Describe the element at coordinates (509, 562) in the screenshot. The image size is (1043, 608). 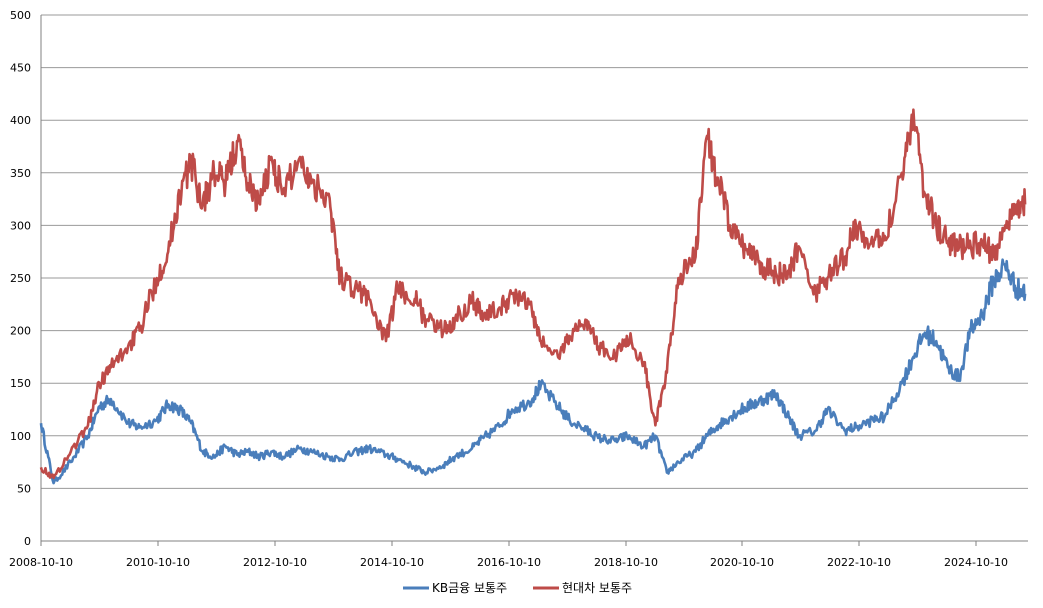
I see `x-tick-label: 2016-10-10` at that location.